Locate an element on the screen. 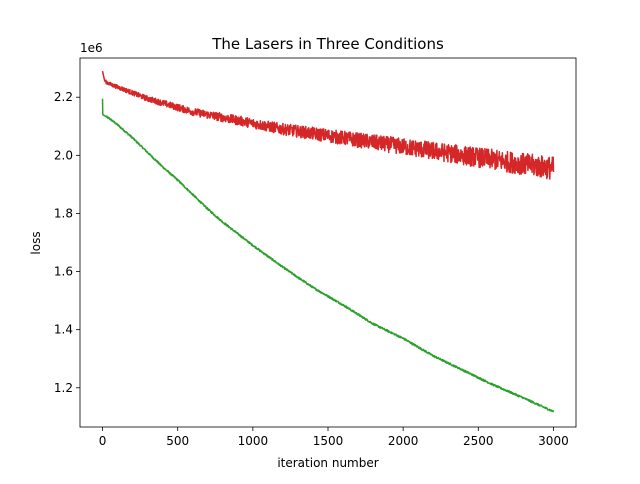 Image resolution: width=640 pixels, height=484 pixels. y-tick-label: 1.6 is located at coordinates (63, 272).